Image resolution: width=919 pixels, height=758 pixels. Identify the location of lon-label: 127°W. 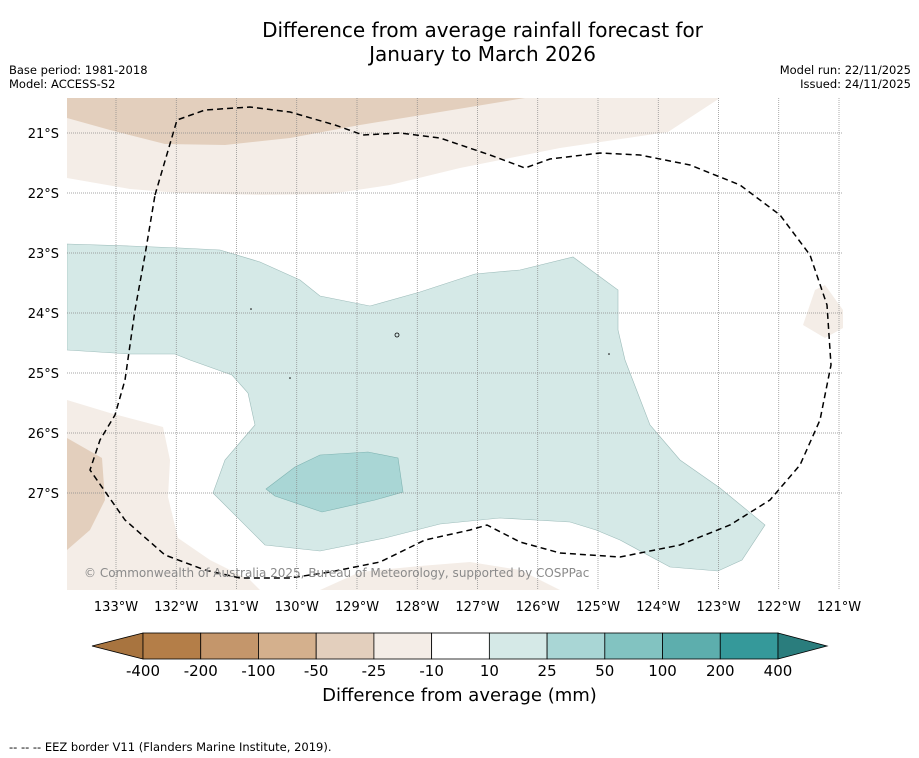
(477, 607).